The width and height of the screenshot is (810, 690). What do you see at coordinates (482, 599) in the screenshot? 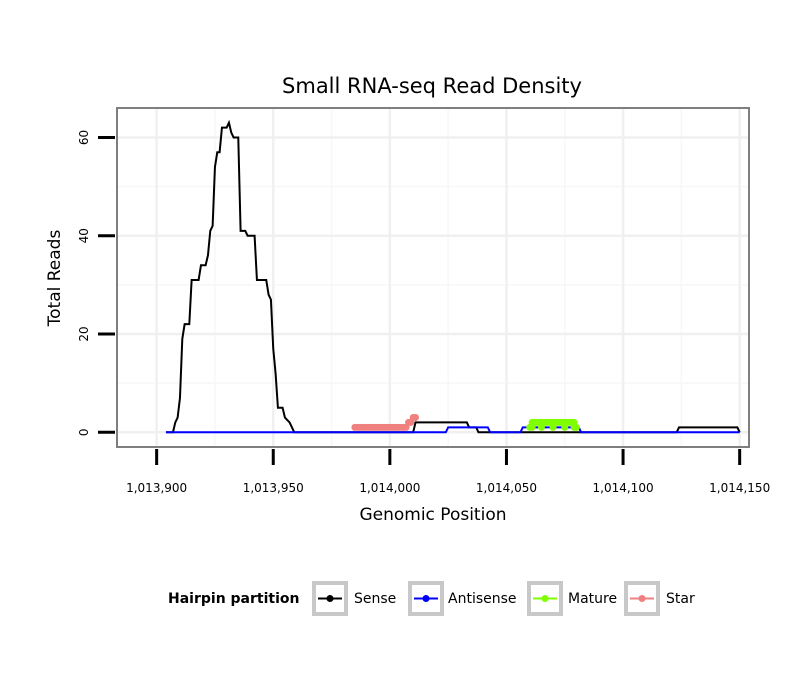
I see `legend-label: Antisense` at bounding box center [482, 599].